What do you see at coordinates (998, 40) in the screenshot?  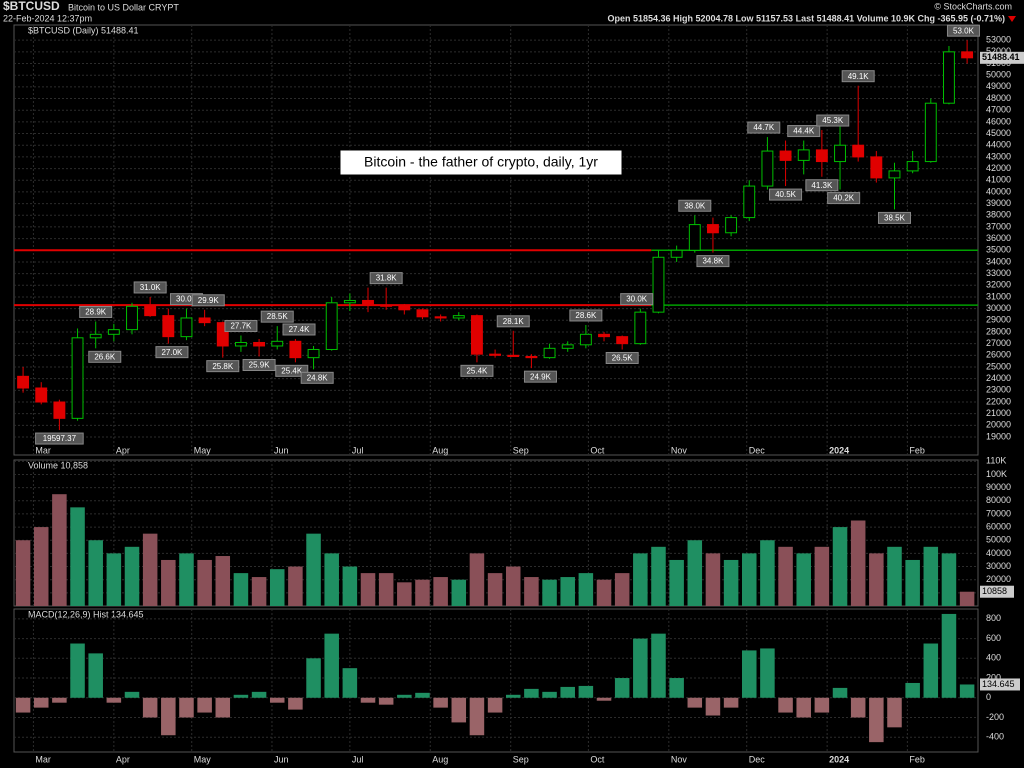 I see `y-tick-label: 53000` at bounding box center [998, 40].